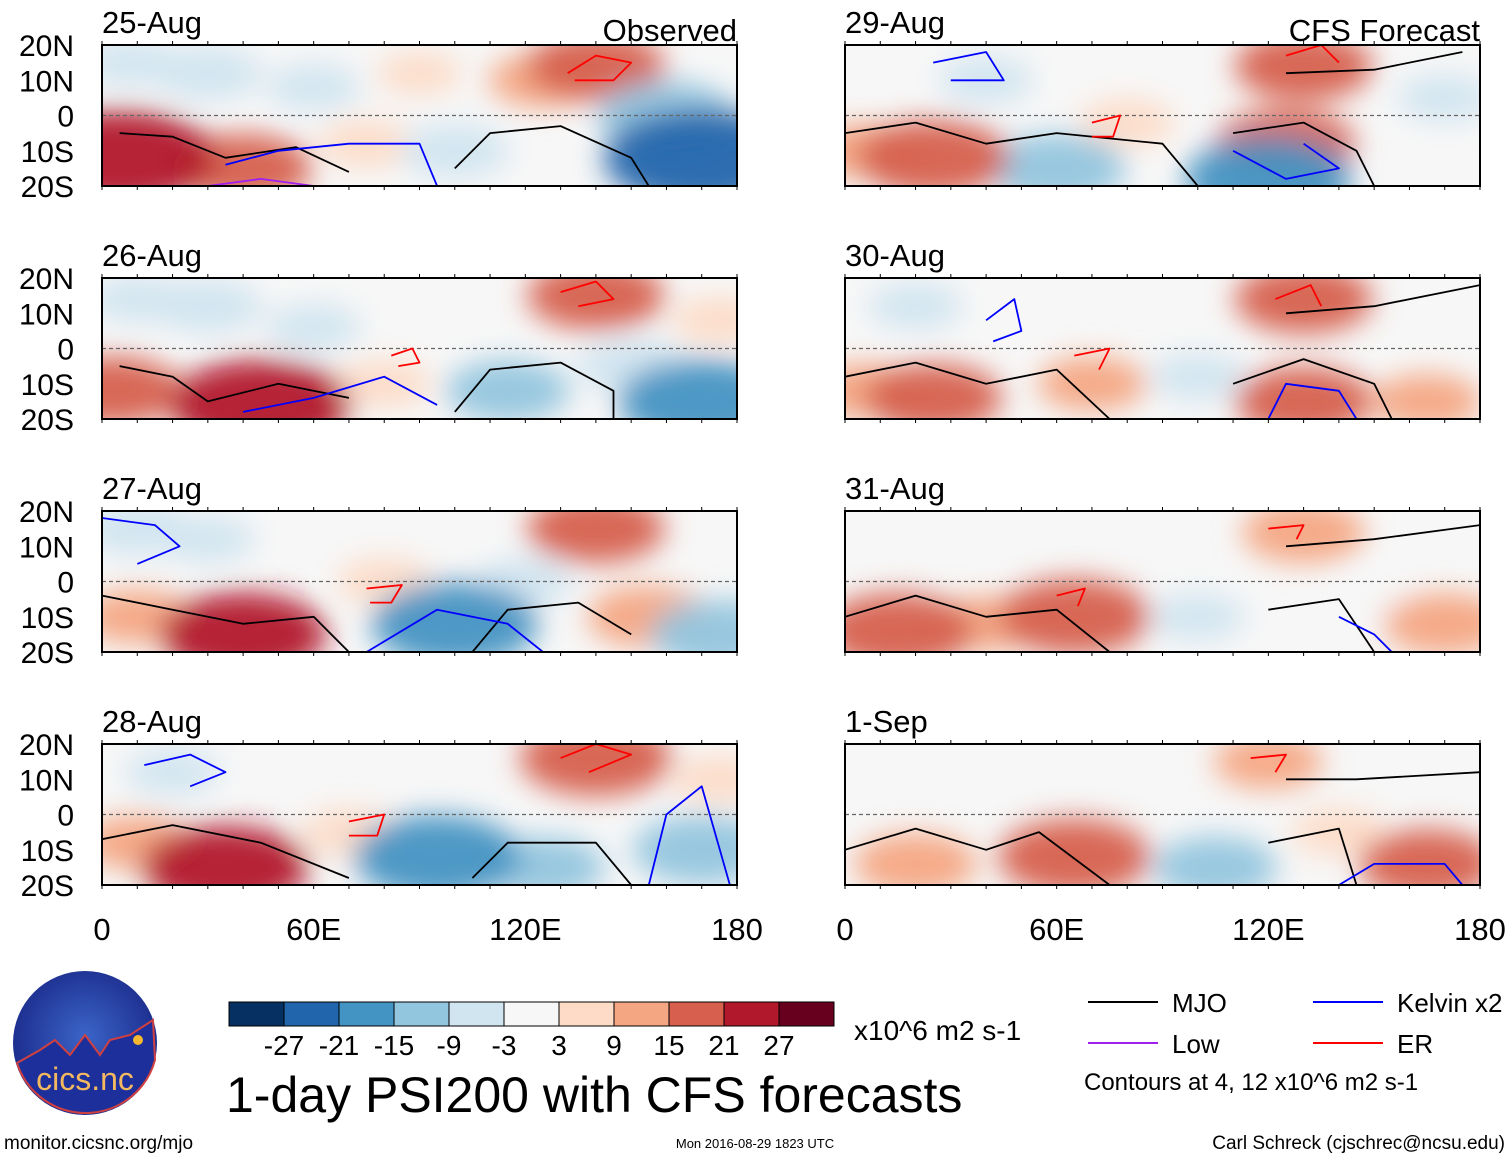 This screenshot has width=1510, height=1163. What do you see at coordinates (559, 1045) in the screenshot?
I see `colorbar-label: 3` at bounding box center [559, 1045].